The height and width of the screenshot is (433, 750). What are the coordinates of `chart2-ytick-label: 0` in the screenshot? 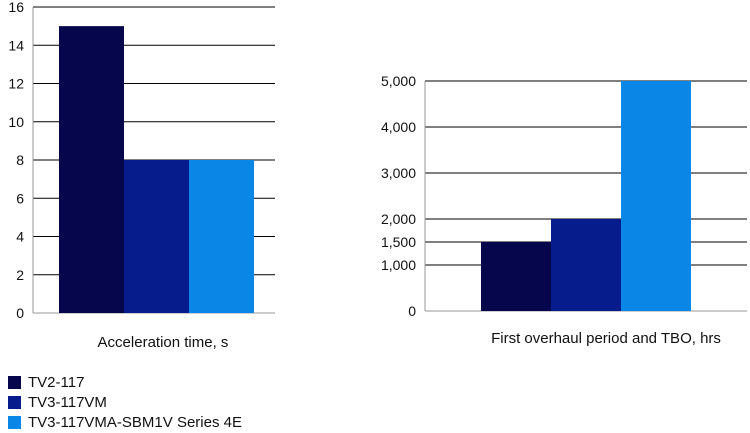 It's located at (412, 311).